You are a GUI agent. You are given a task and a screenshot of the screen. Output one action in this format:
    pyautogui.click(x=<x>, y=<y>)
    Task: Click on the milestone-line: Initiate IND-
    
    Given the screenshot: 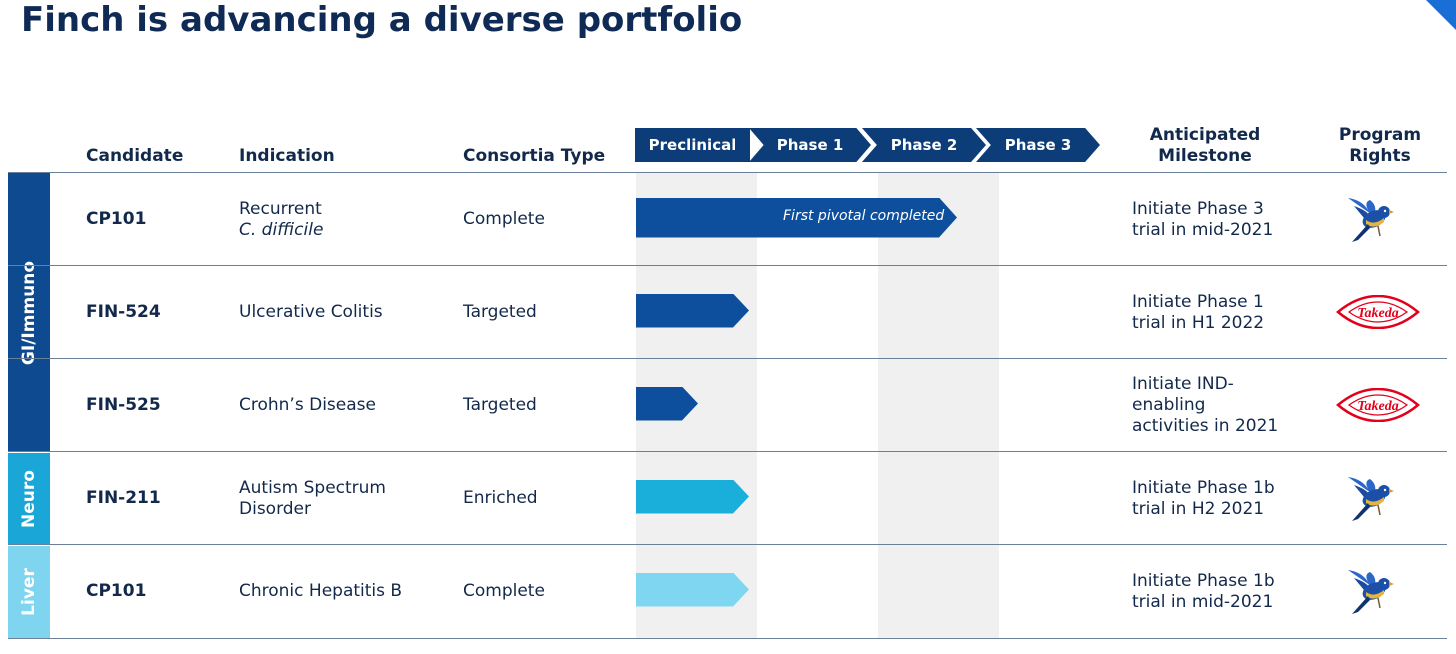 What is the action you would take?
    pyautogui.click(x=1183, y=384)
    